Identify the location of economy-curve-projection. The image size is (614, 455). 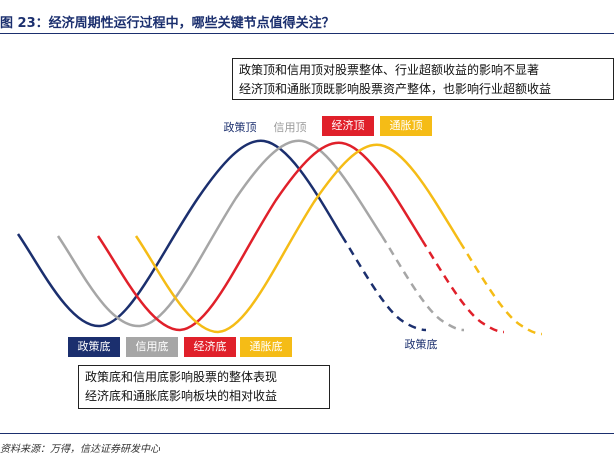
(462, 286).